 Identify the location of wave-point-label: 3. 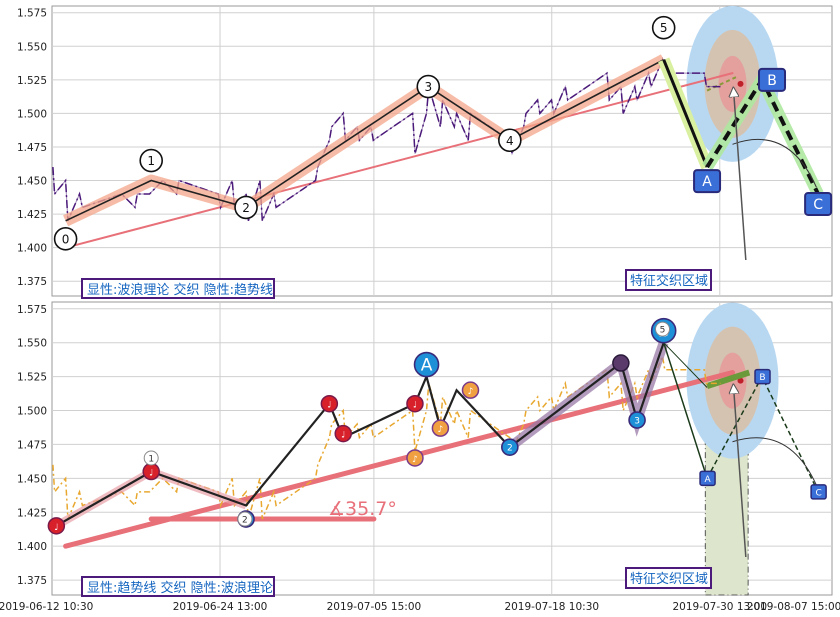
(428, 87).